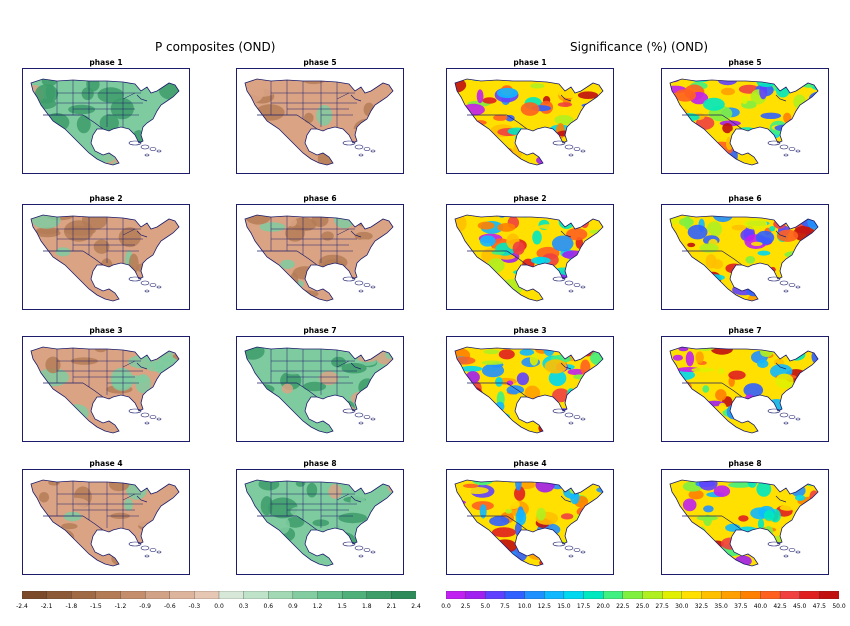  I want to click on composite-panel-phase-5: phase 5, so click(320, 116).